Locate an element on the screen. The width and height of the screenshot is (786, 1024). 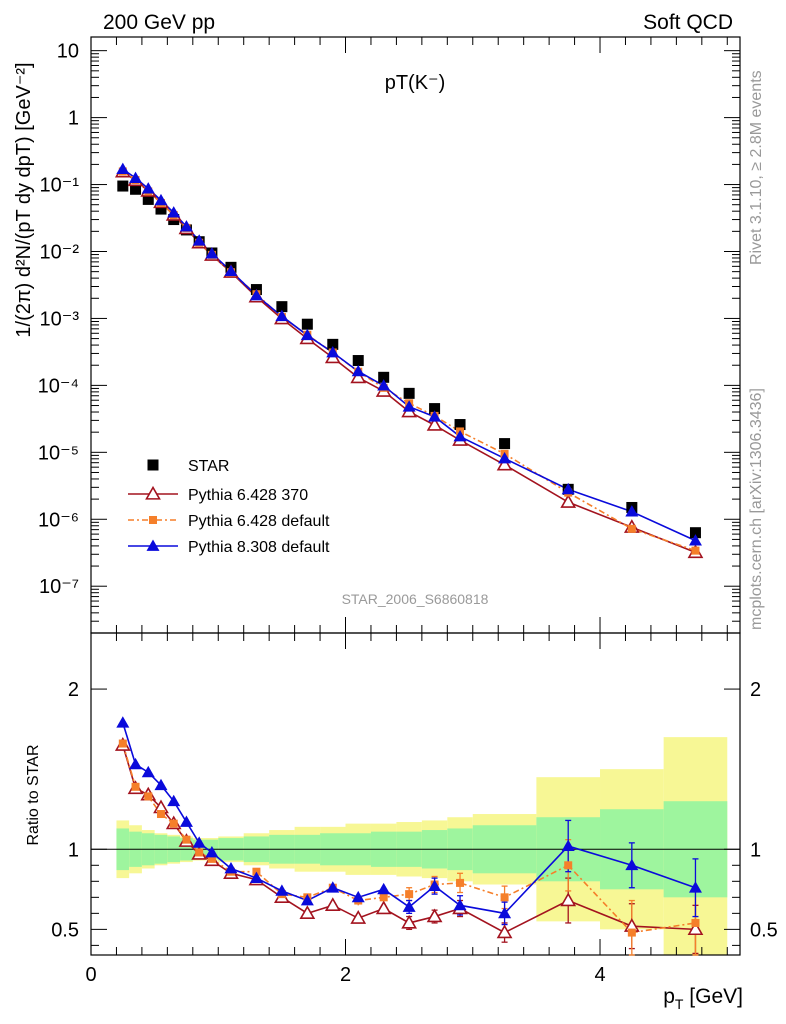
upper-y-tick-label: 10⁻⁴ is located at coordinates (58, 386).